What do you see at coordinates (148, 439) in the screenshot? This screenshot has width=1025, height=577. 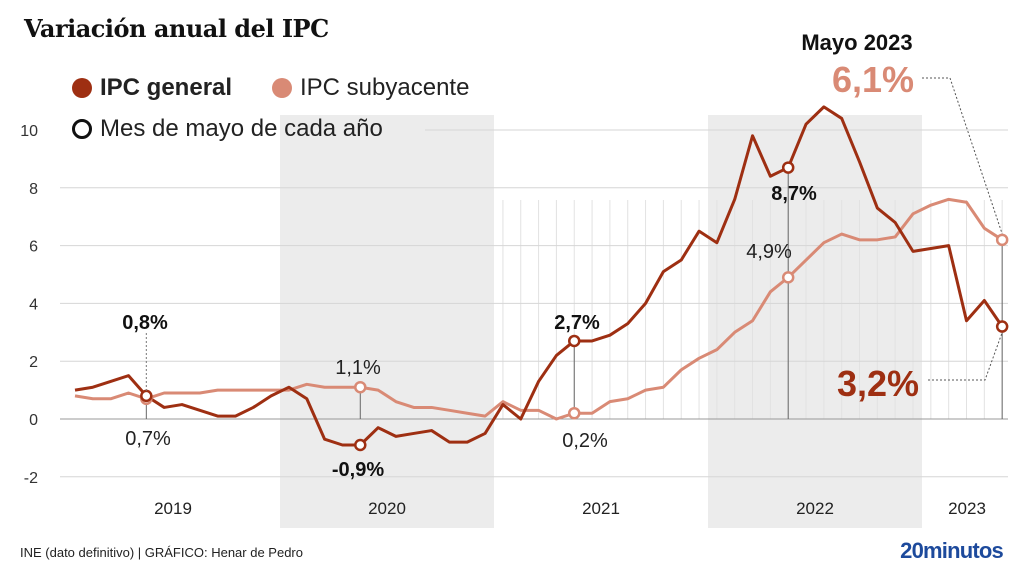 I see `annotation-2019-subyacente: 0,7%` at bounding box center [148, 439].